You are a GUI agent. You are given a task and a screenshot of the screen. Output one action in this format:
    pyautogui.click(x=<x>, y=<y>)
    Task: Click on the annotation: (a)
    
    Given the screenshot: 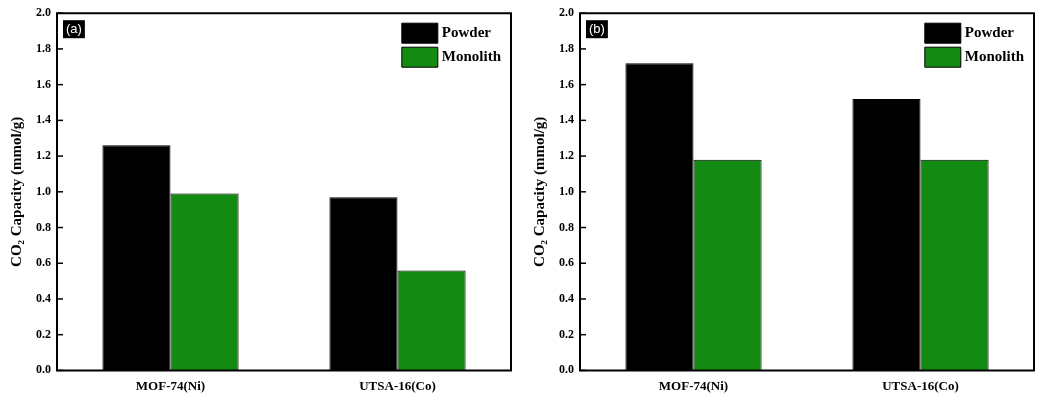 What is the action you would take?
    pyautogui.click(x=74, y=28)
    